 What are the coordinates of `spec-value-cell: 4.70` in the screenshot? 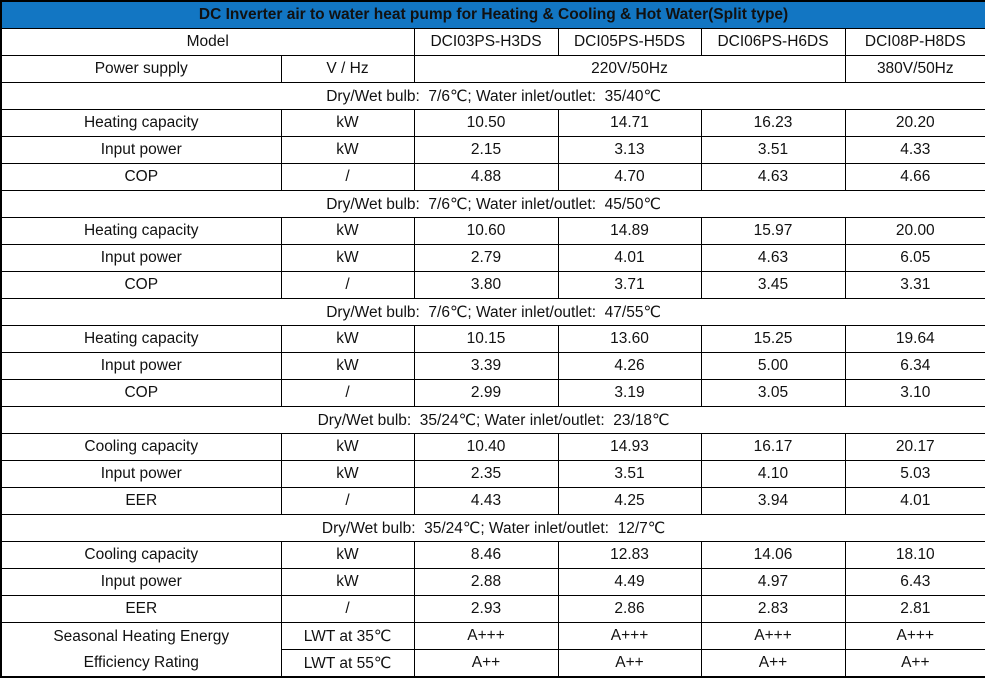 It's located at (629, 177).